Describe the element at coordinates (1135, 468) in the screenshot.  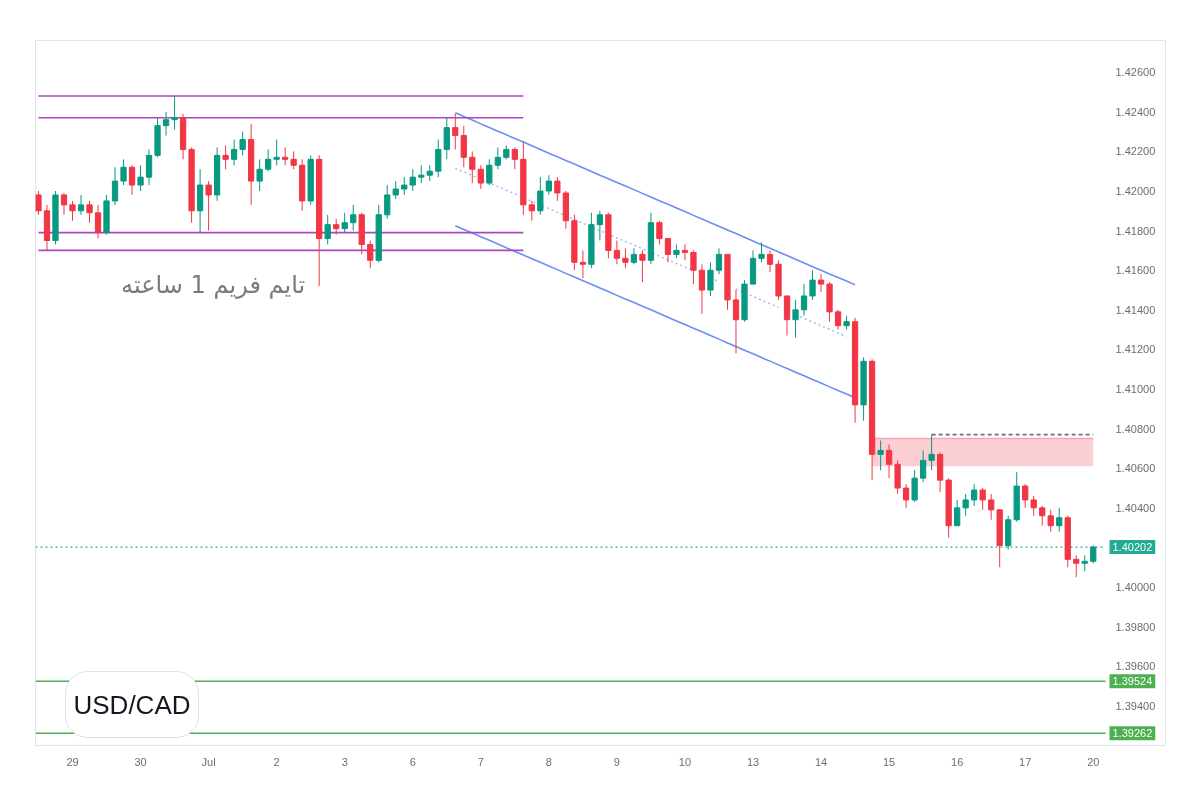
I see `y-tick-label: 1.40600` at that location.